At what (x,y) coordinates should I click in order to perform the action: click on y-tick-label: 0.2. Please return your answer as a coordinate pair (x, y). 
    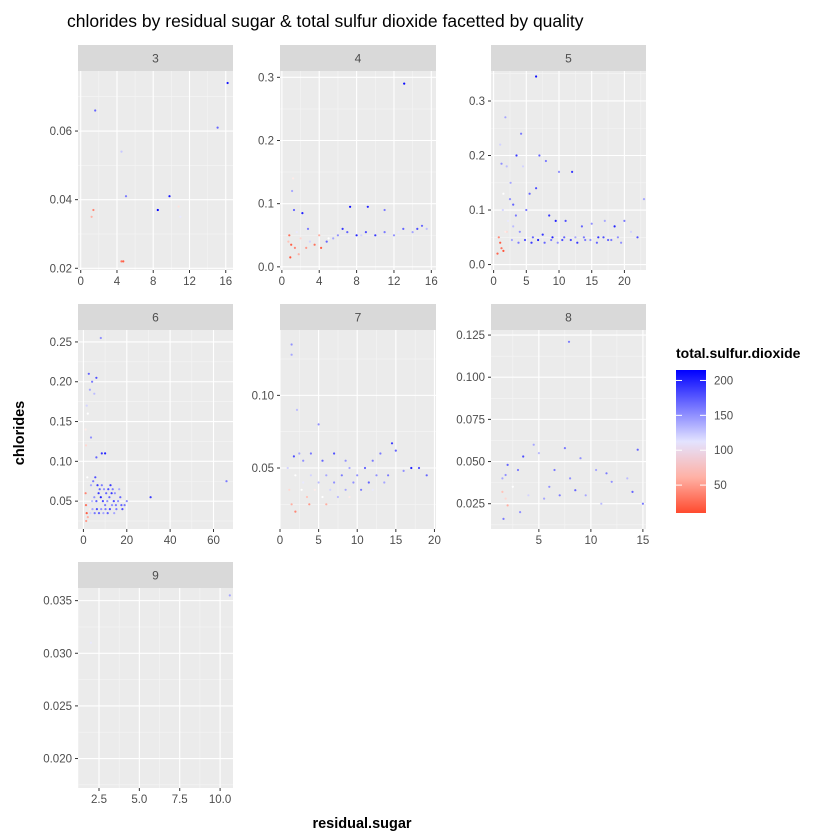
    Looking at the image, I should click on (266, 141).